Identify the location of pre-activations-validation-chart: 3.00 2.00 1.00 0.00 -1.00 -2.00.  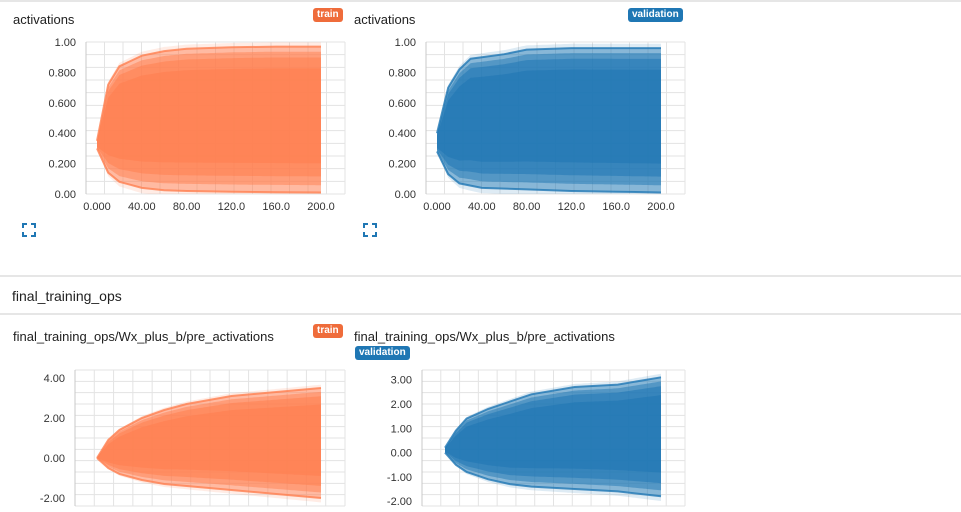
(536, 438).